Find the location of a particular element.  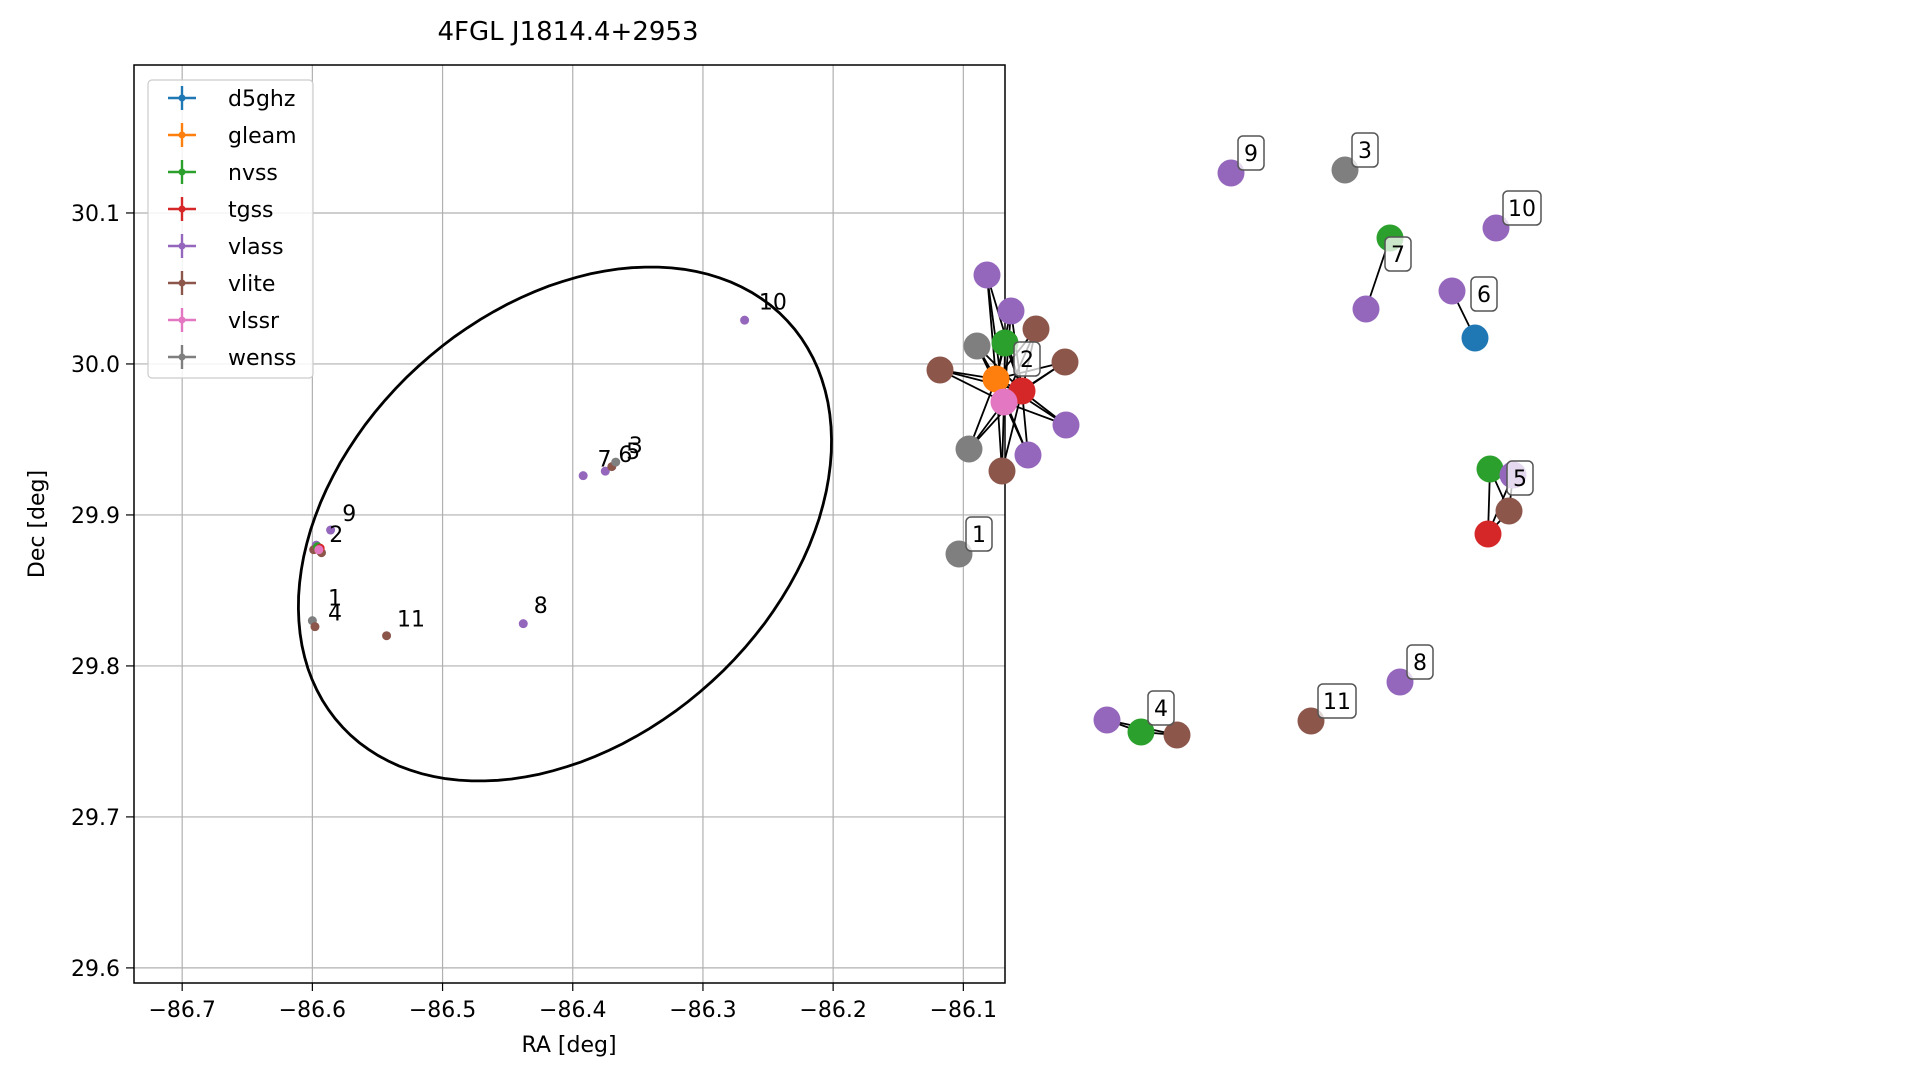

point-label: 7 is located at coordinates (604, 460).